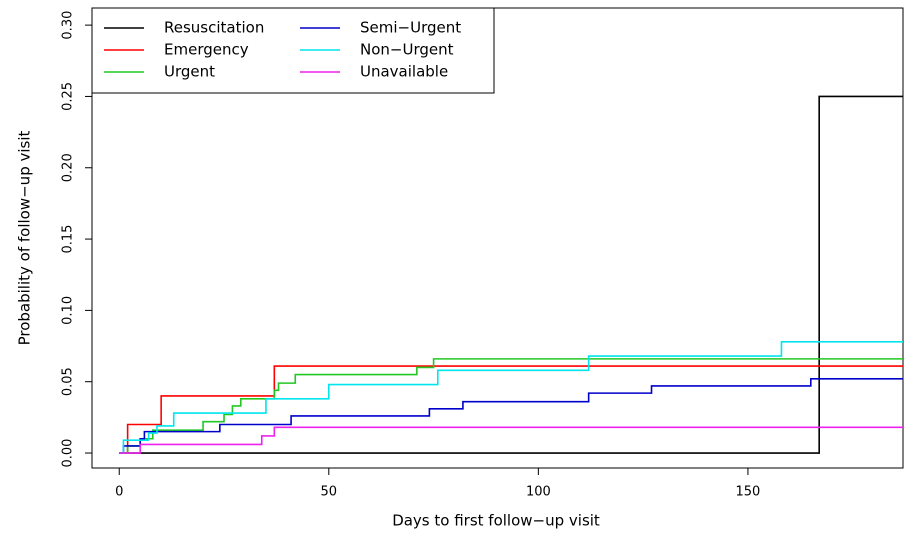 Image resolution: width=907 pixels, height=537 pixels. What do you see at coordinates (748, 492) in the screenshot?
I see `x-tick-label: 150` at bounding box center [748, 492].